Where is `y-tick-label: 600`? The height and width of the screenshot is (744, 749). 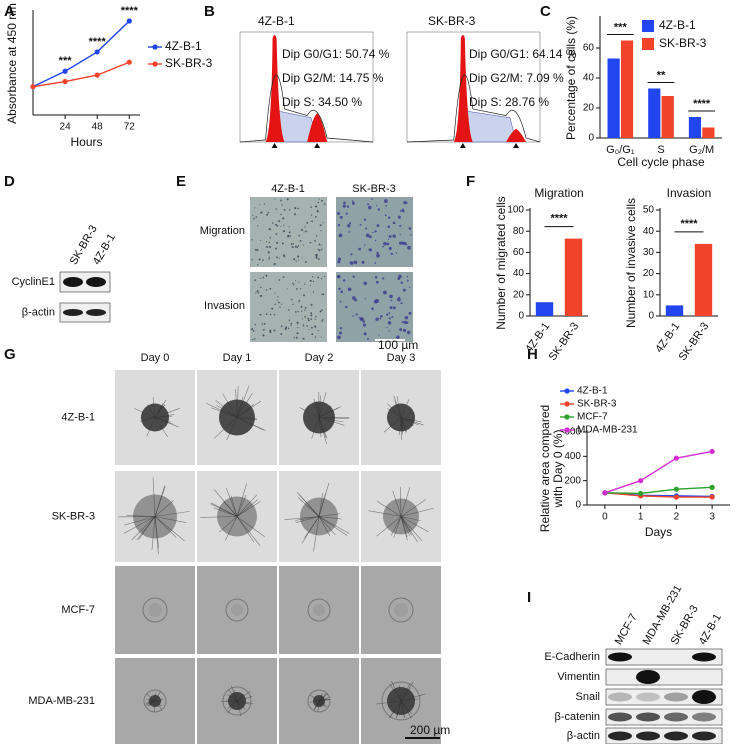 y-tick-label: 600 is located at coordinates (572, 432).